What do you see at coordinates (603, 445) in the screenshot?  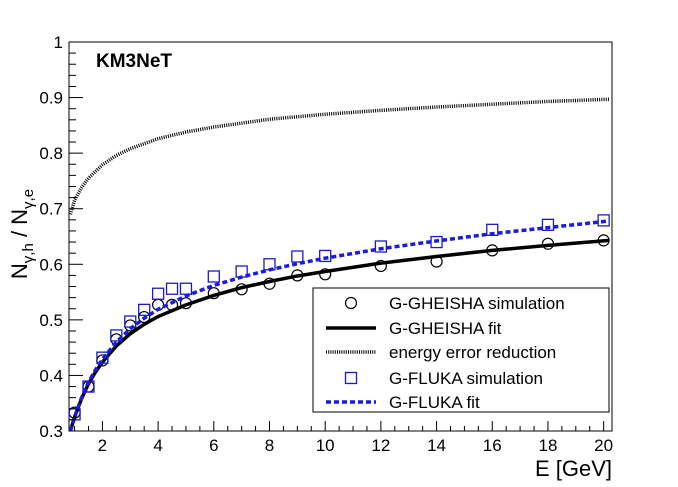 I see `x-tick-label: 20` at bounding box center [603, 445].